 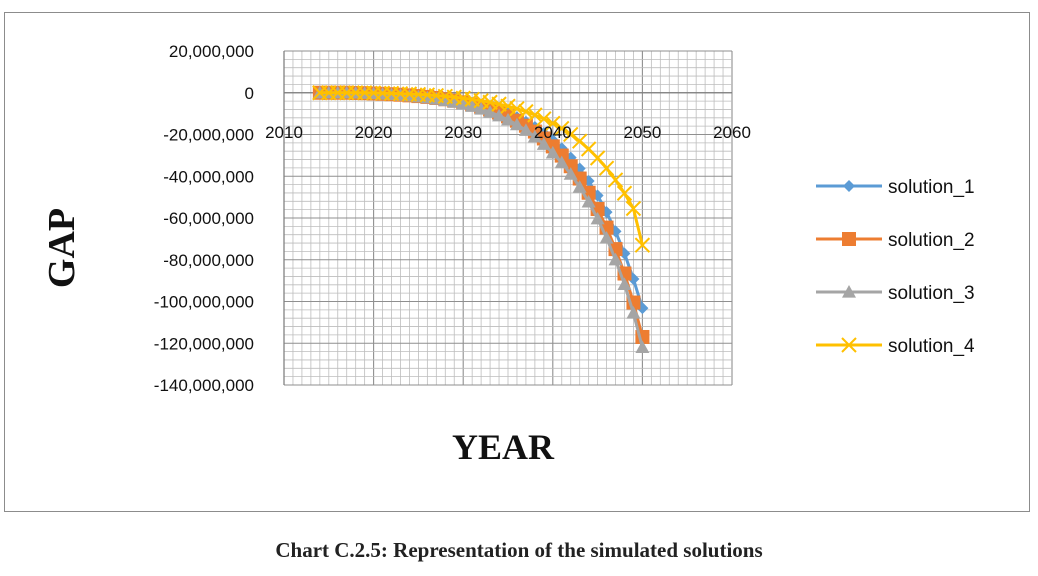 I want to click on y-tick-label: -80,000,000, so click(x=208, y=260).